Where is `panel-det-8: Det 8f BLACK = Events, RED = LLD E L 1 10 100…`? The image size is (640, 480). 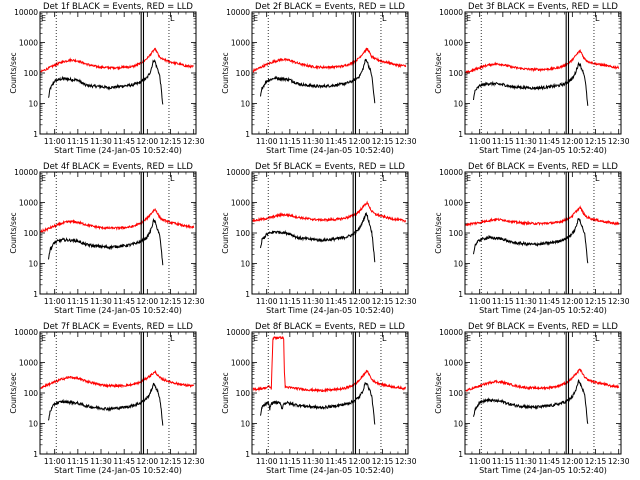
panel-det-8: Det 8f BLACK = Events, RED = LLD E L 1 10 100… is located at coordinates (319, 398).